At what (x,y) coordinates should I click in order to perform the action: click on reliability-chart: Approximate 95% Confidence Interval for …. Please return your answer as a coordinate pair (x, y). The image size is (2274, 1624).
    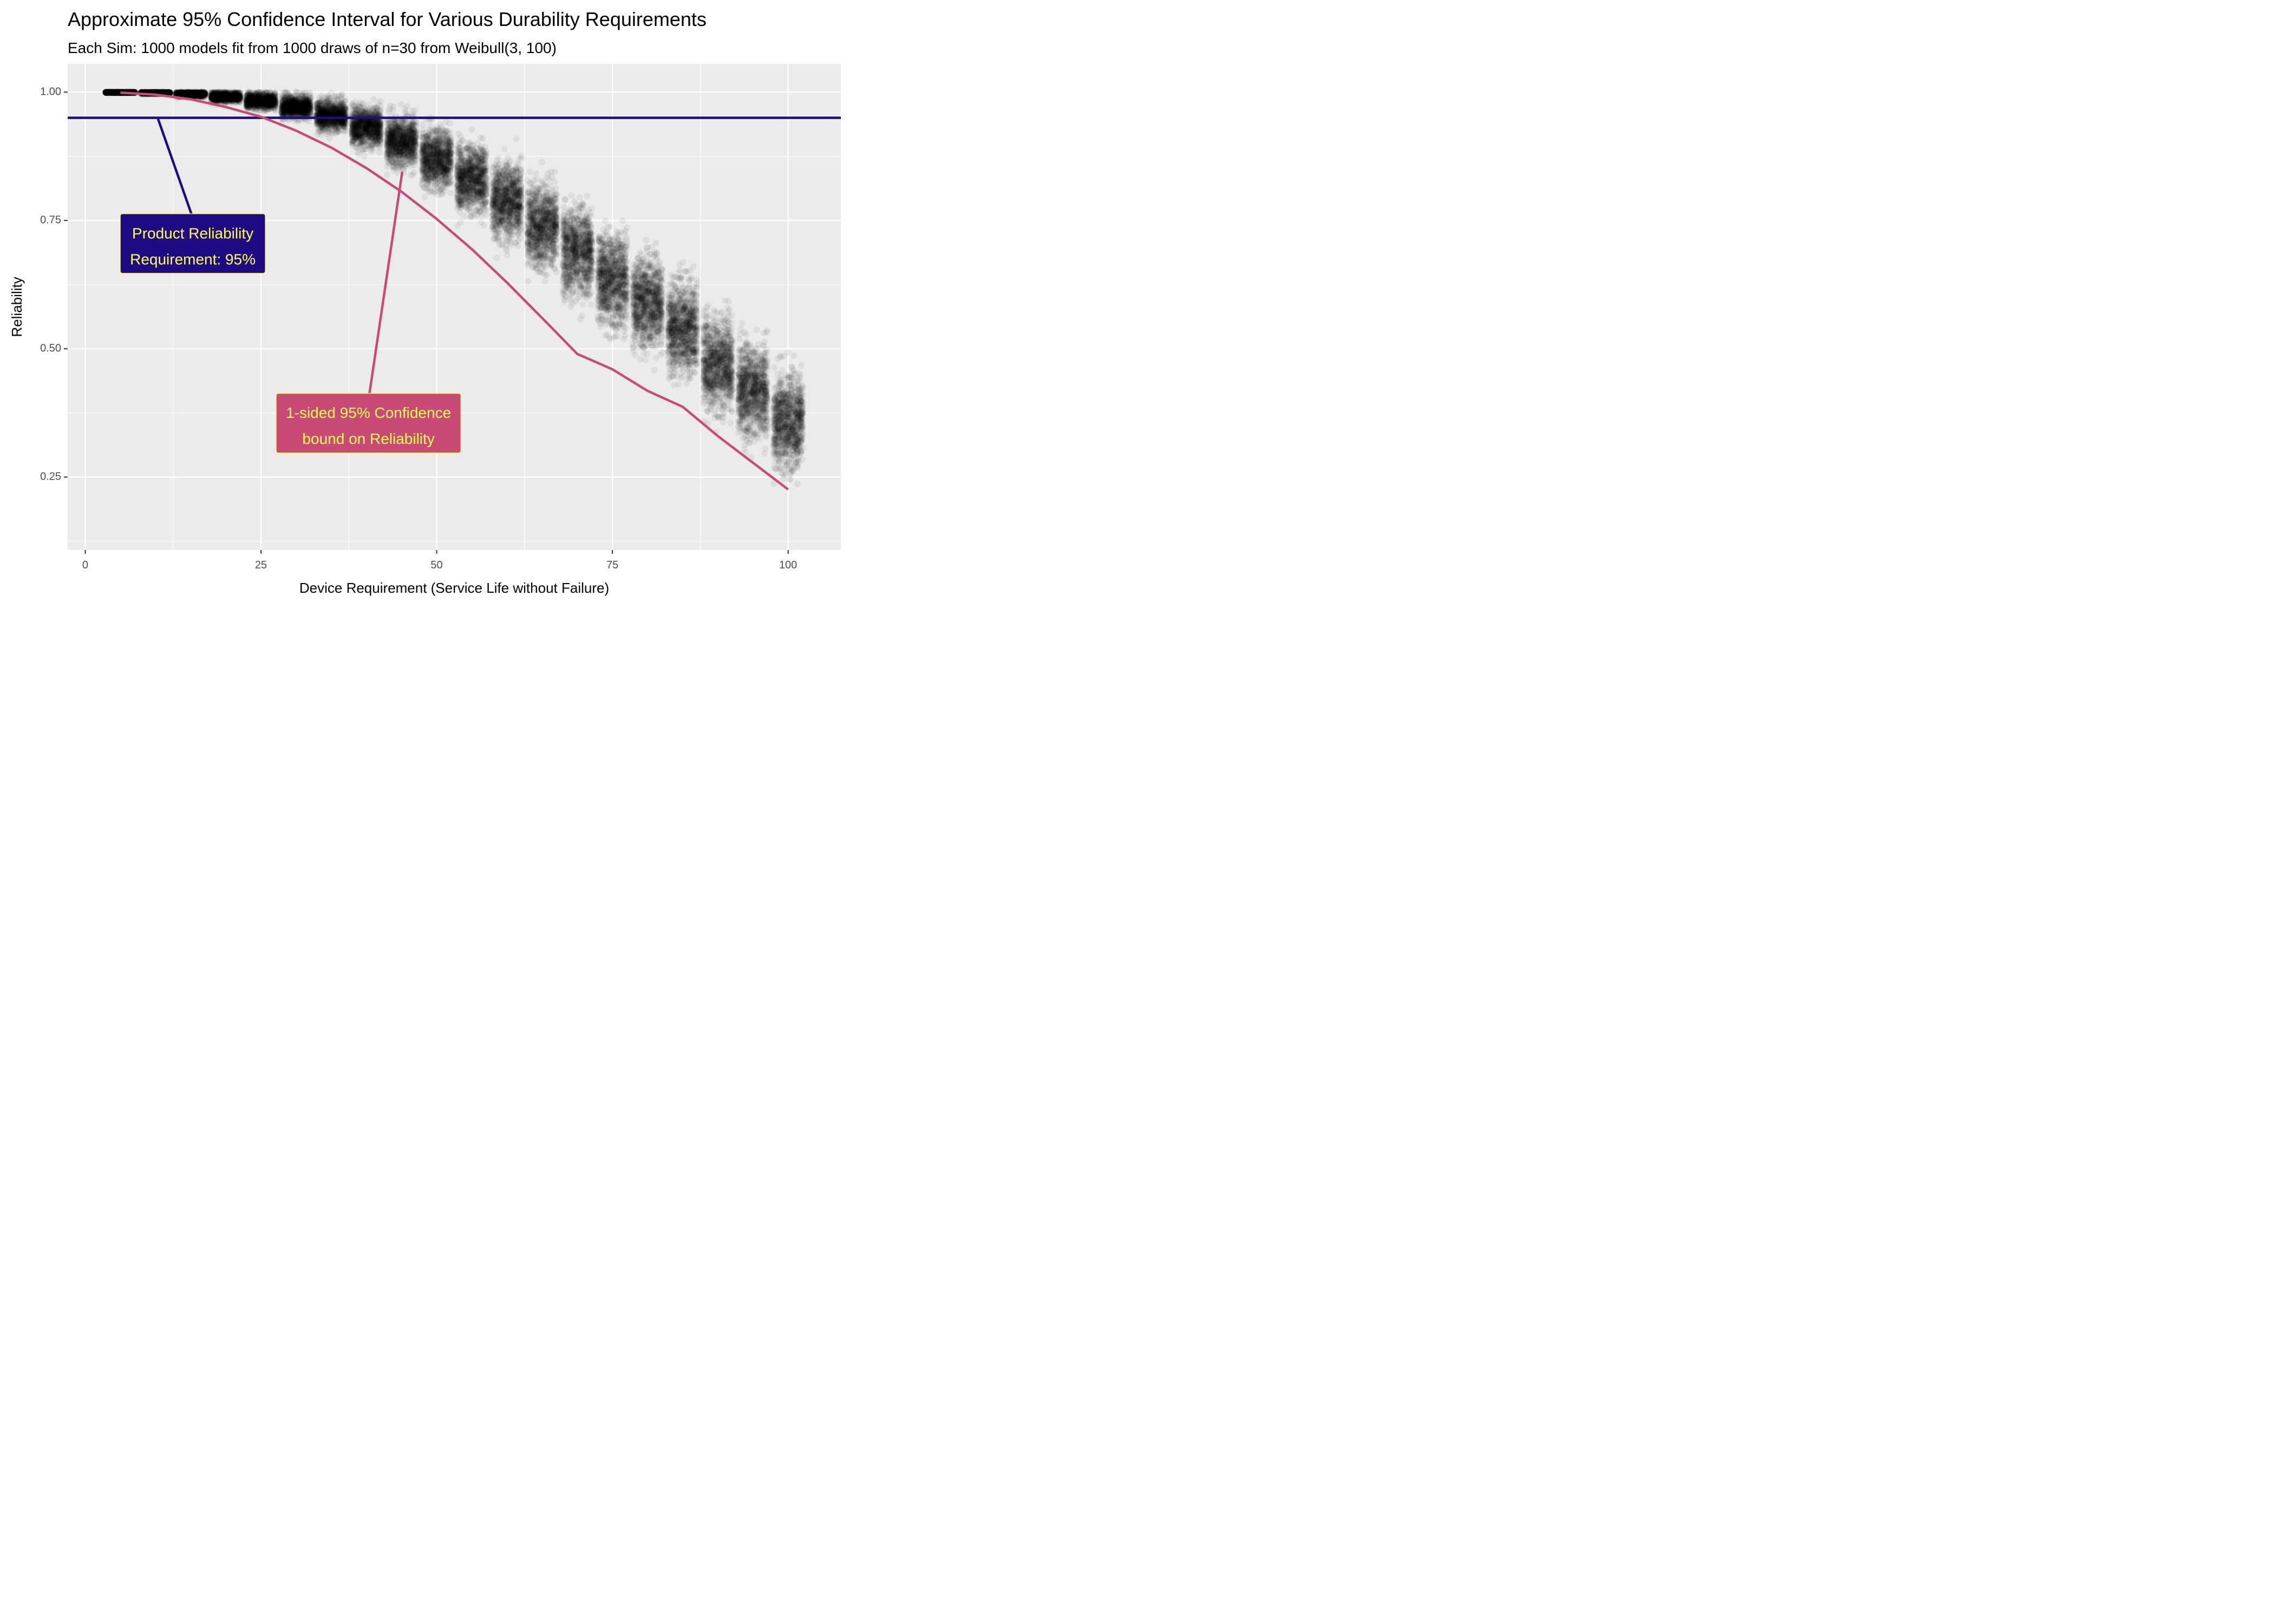
    Looking at the image, I should click on (425, 302).